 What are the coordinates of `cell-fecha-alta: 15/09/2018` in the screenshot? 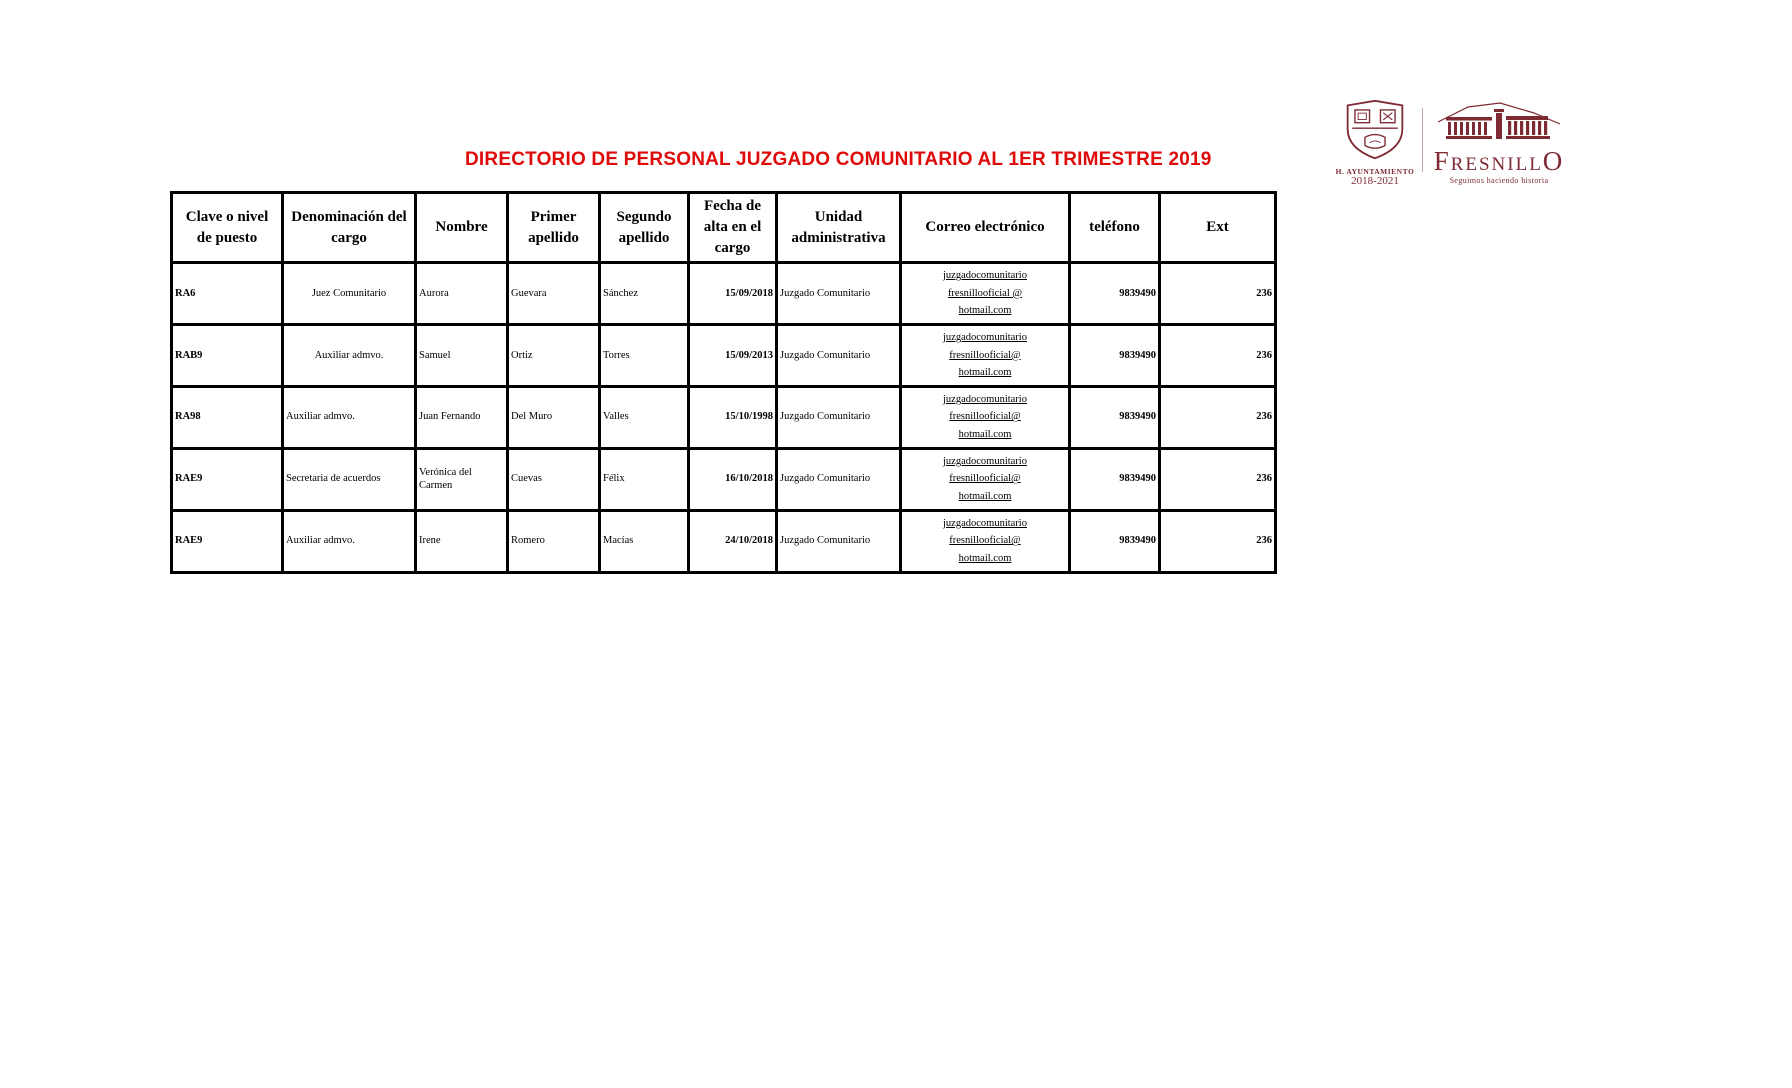 It's located at (732, 293).